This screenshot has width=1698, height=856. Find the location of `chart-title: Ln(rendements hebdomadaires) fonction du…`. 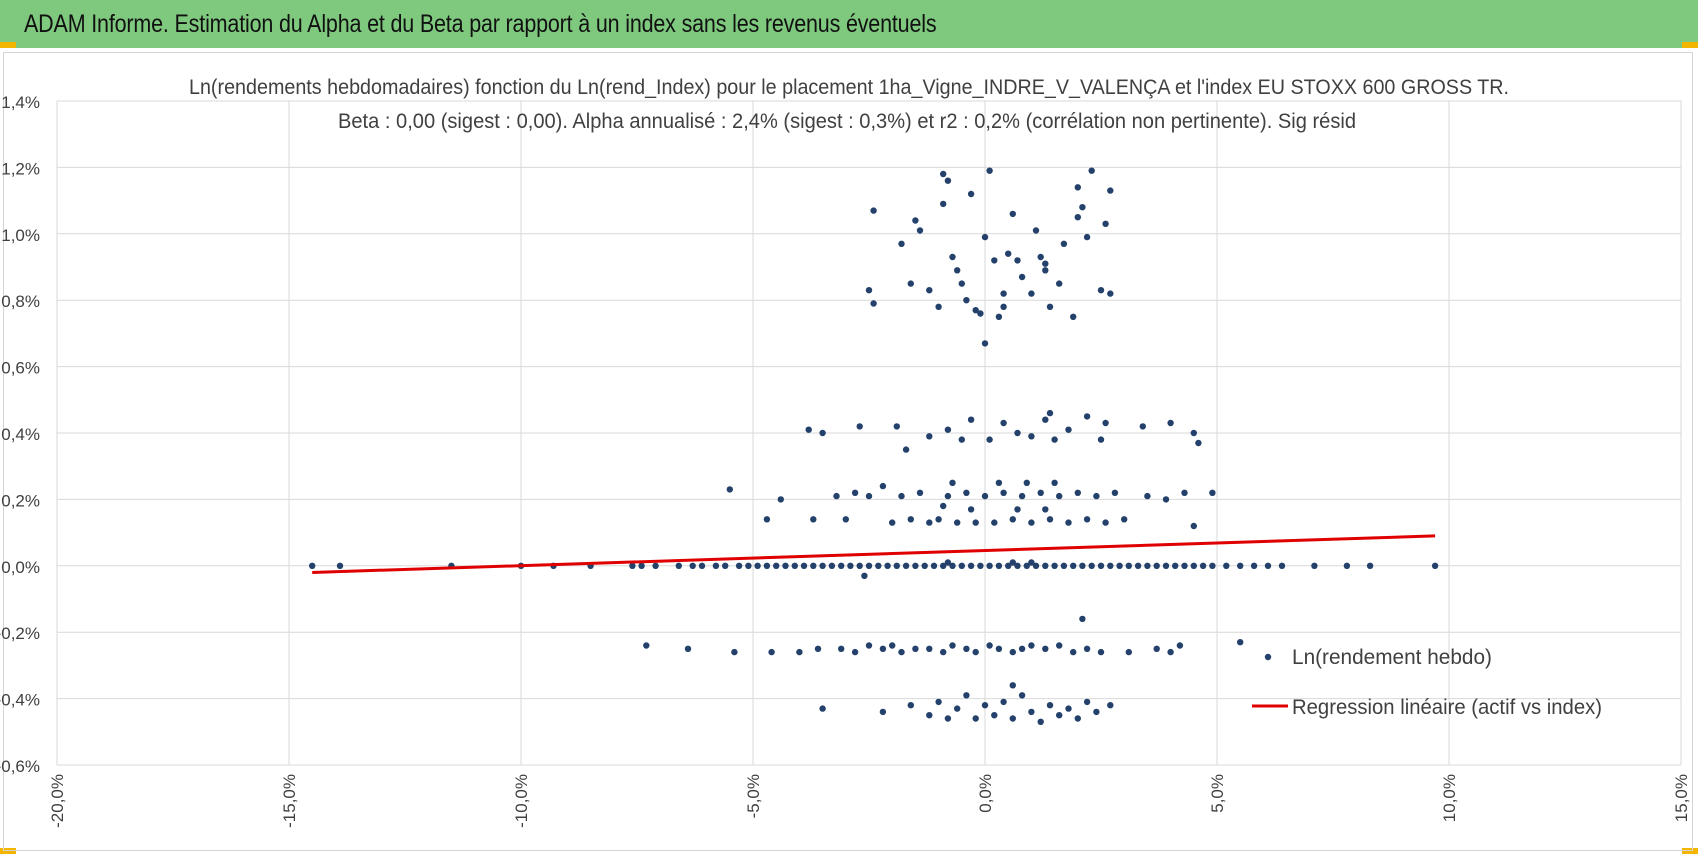

chart-title: Ln(rendements hebdomadaires) fonction du… is located at coordinates (849, 87).